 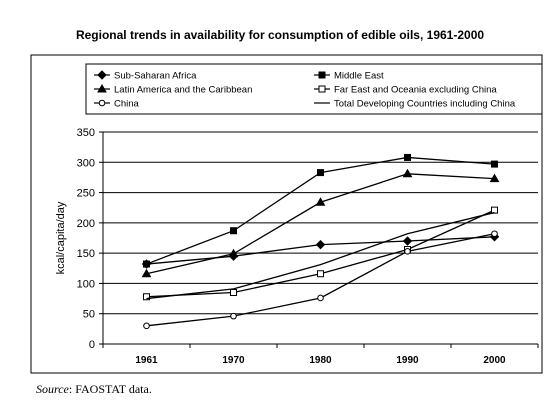 I want to click on legend-item: Latin America and the Caribbean, so click(x=173, y=89).